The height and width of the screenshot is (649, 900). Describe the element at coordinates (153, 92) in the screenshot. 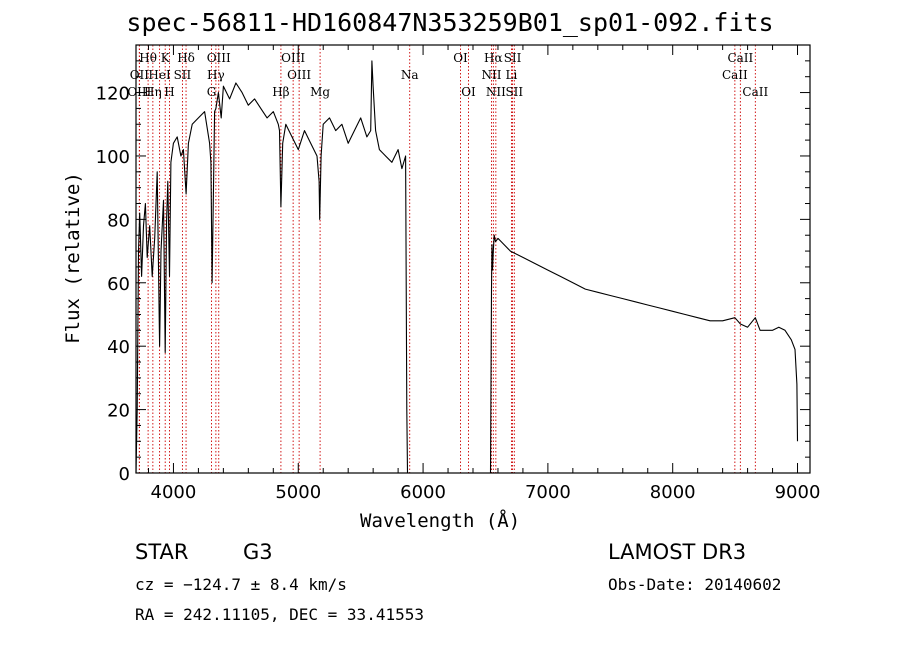

I see `spectral-line-label: Hη` at that location.